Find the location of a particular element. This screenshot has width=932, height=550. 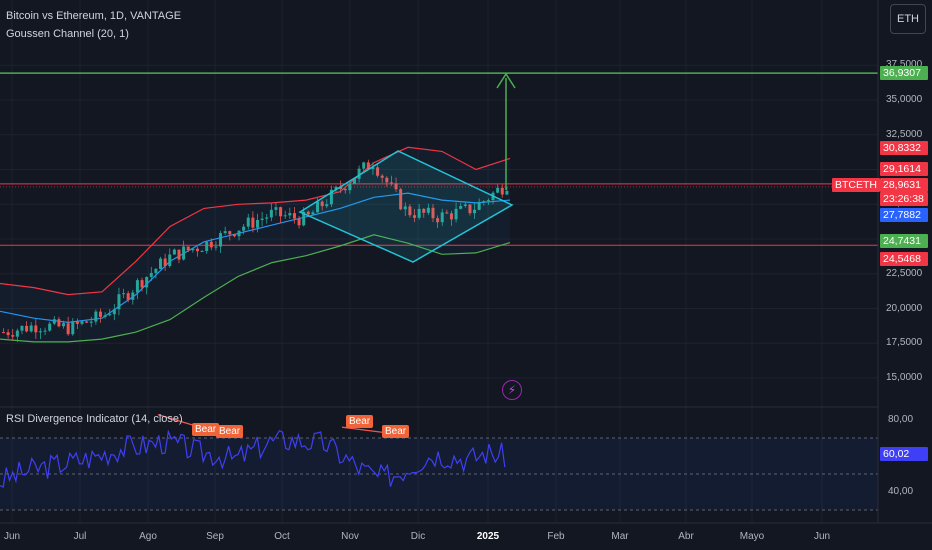

time-axis-label: Dic is located at coordinates (418, 536).